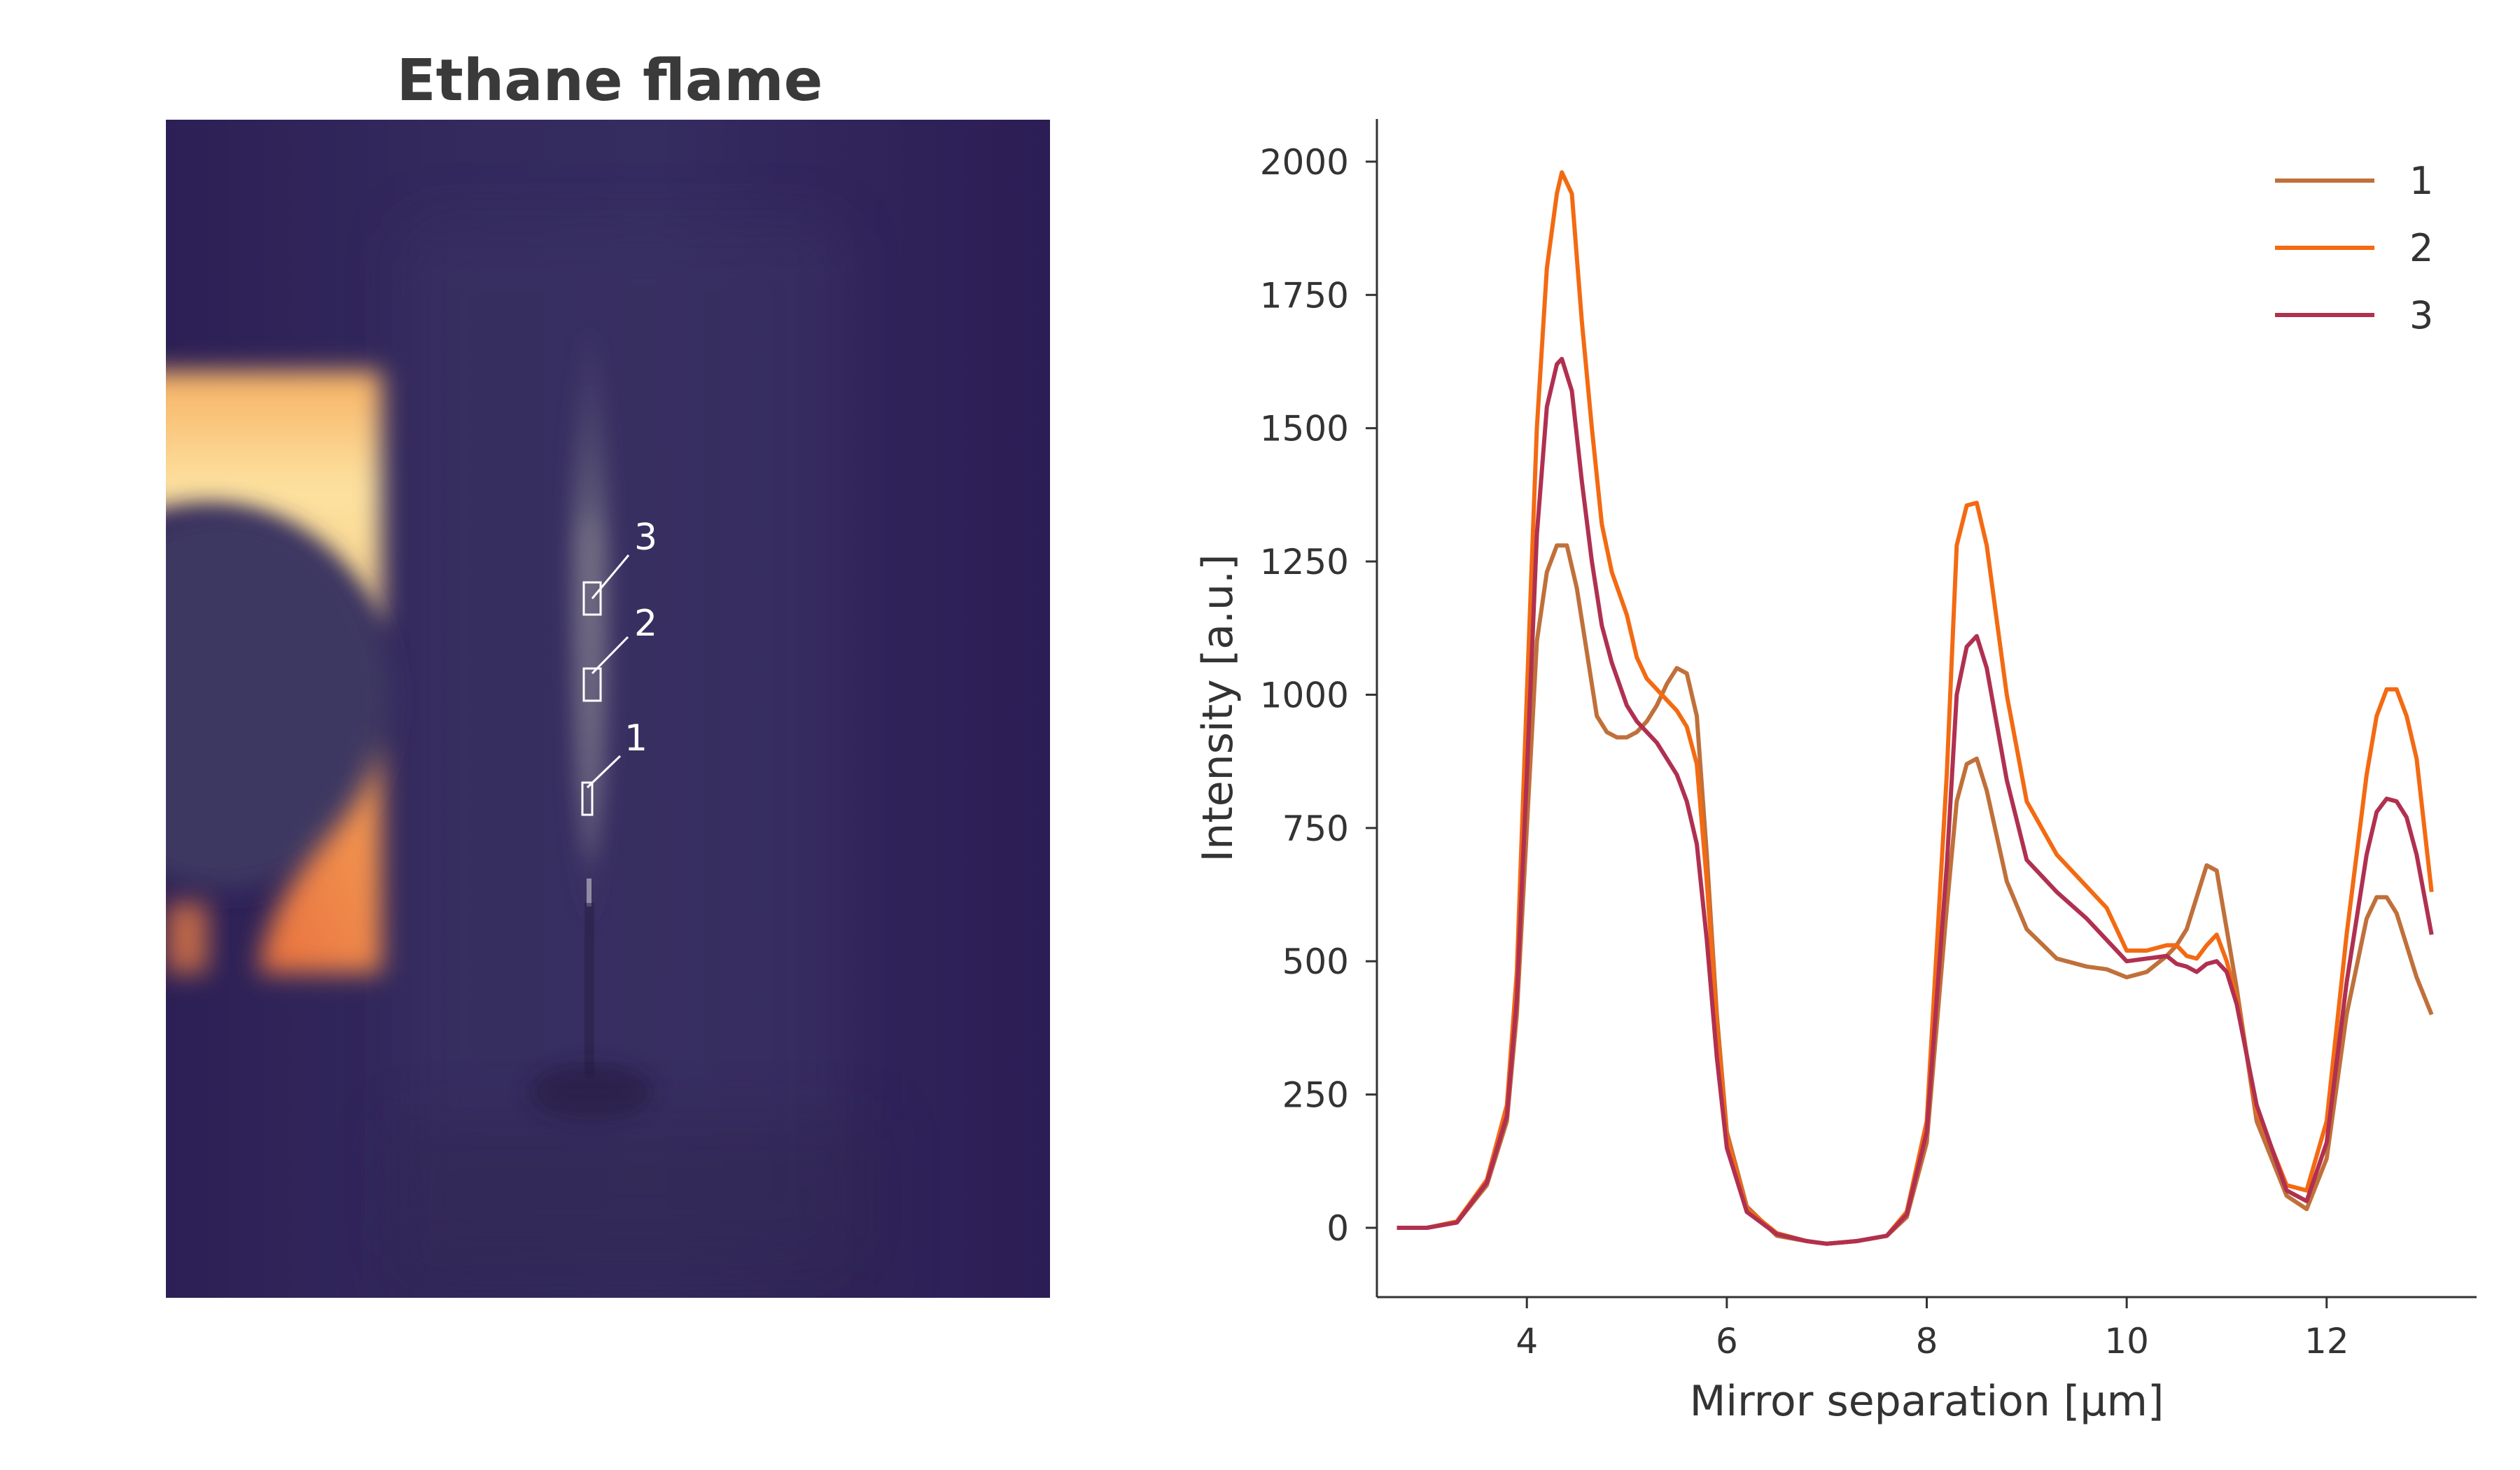 Image resolution: width=2520 pixels, height=1470 pixels. Describe the element at coordinates (636, 739) in the screenshot. I see `roi-label-1: 1` at that location.